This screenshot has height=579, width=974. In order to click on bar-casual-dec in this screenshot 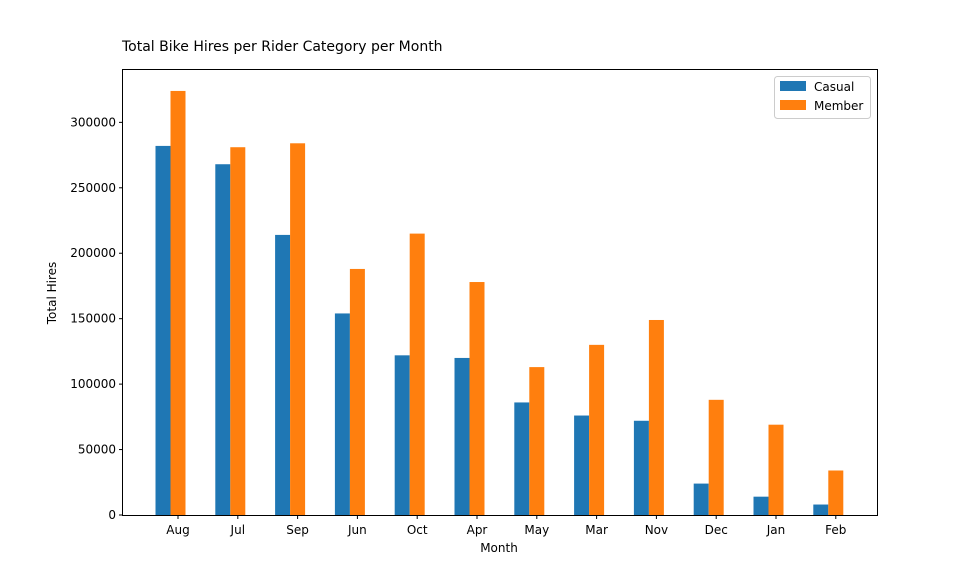, I will do `click(701, 499)`.